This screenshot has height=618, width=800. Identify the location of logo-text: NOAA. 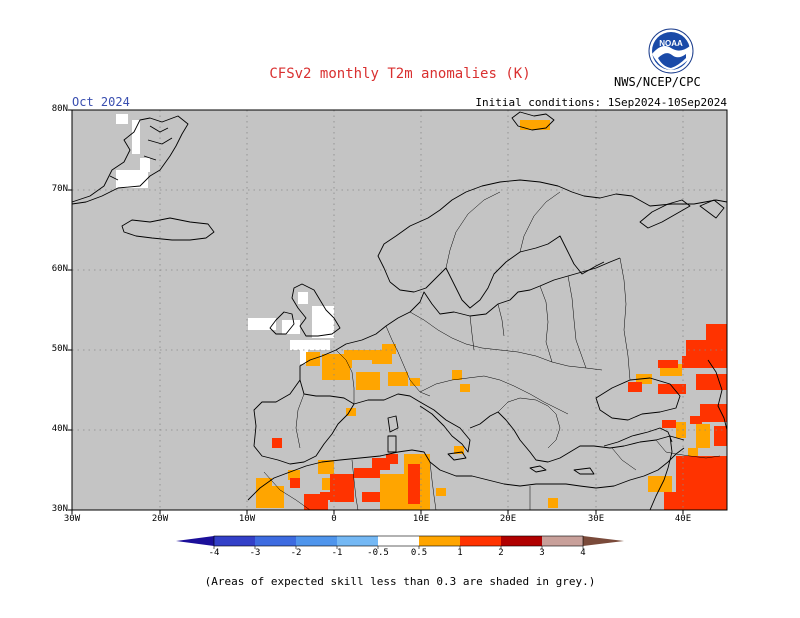
(671, 43).